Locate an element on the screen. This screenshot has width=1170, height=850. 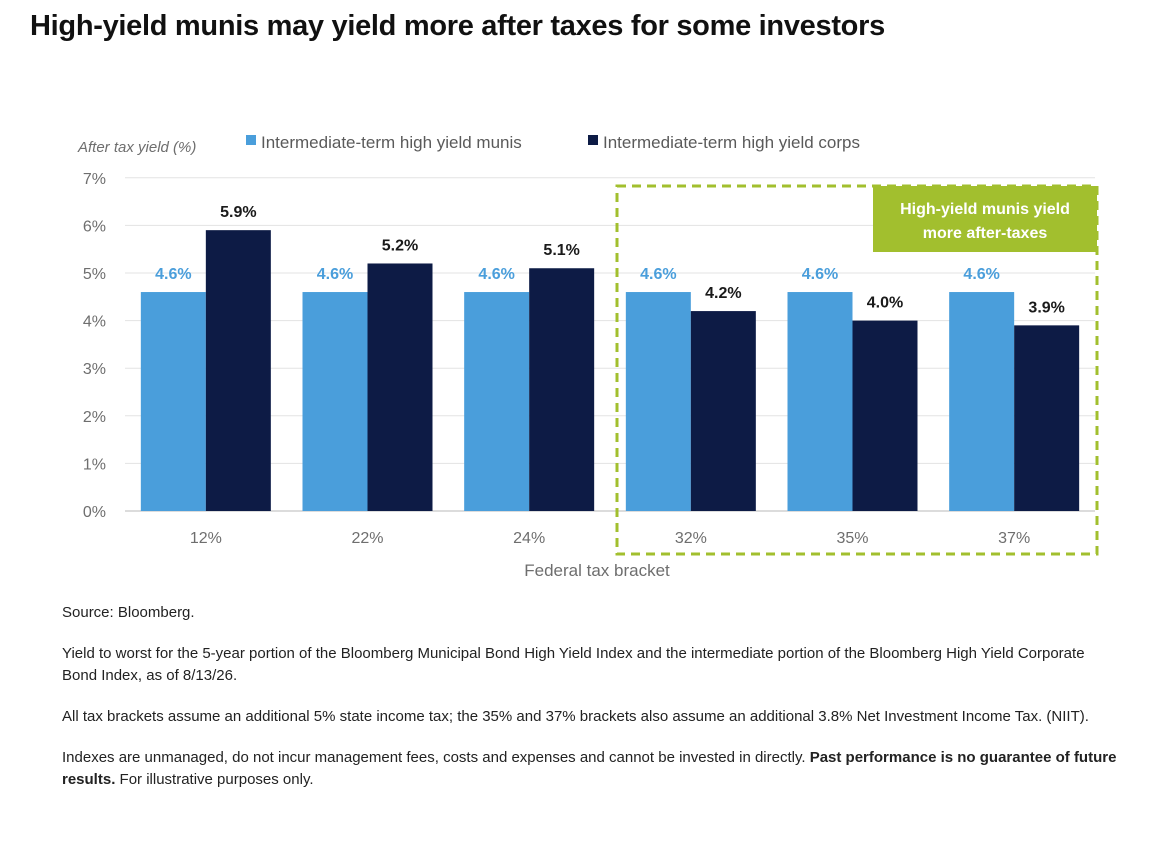
data-label: 5.2% is located at coordinates (400, 245).